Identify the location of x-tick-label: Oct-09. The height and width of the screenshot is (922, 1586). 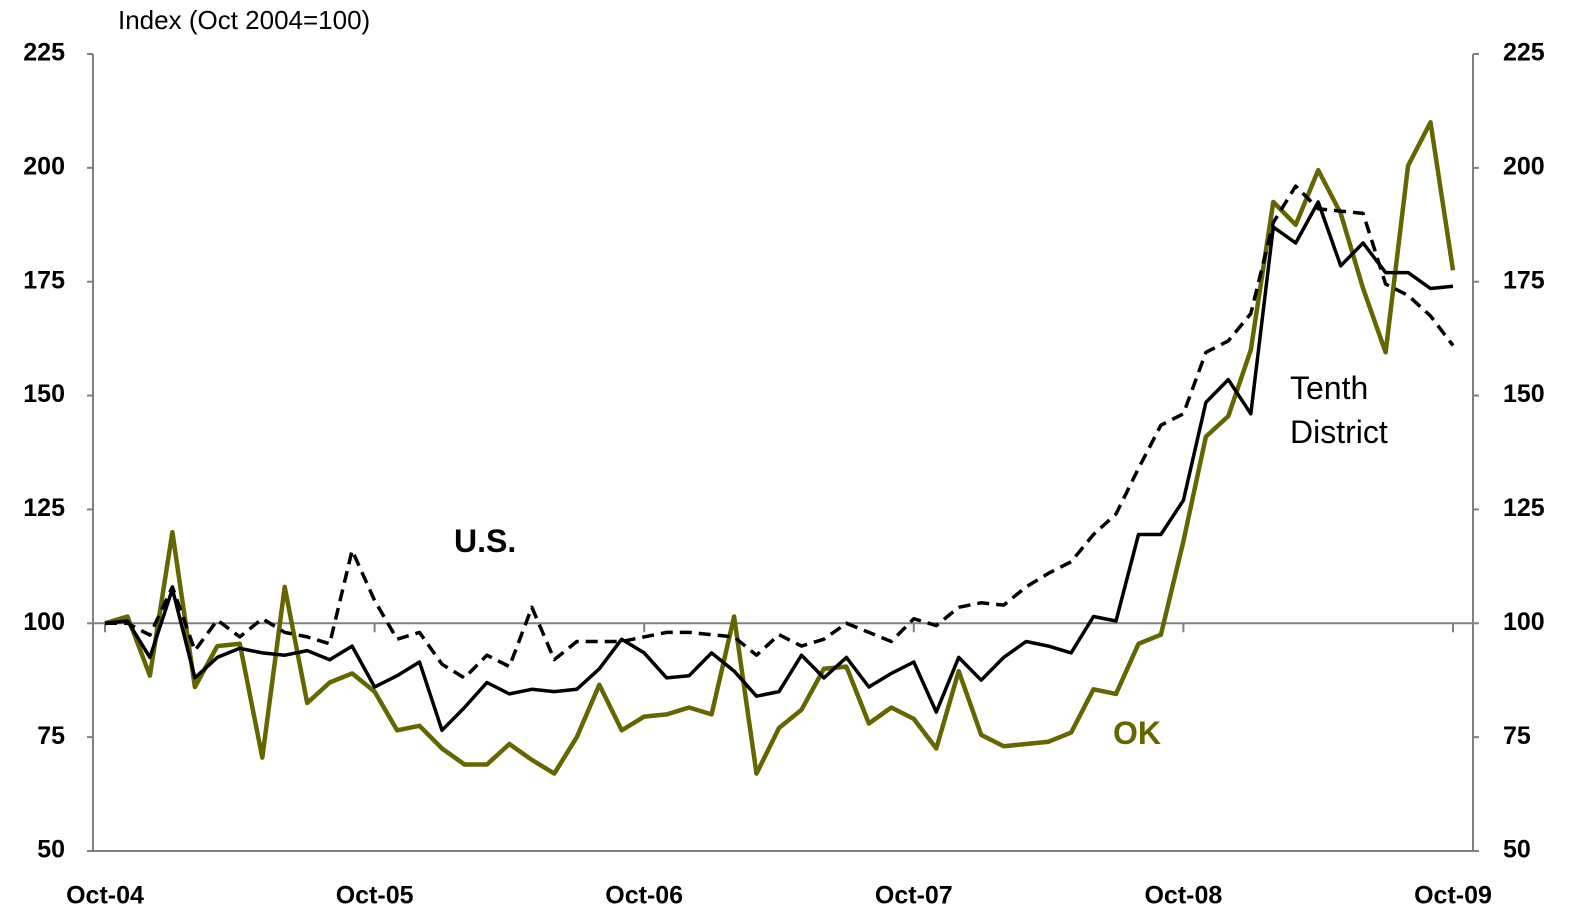
(1453, 896).